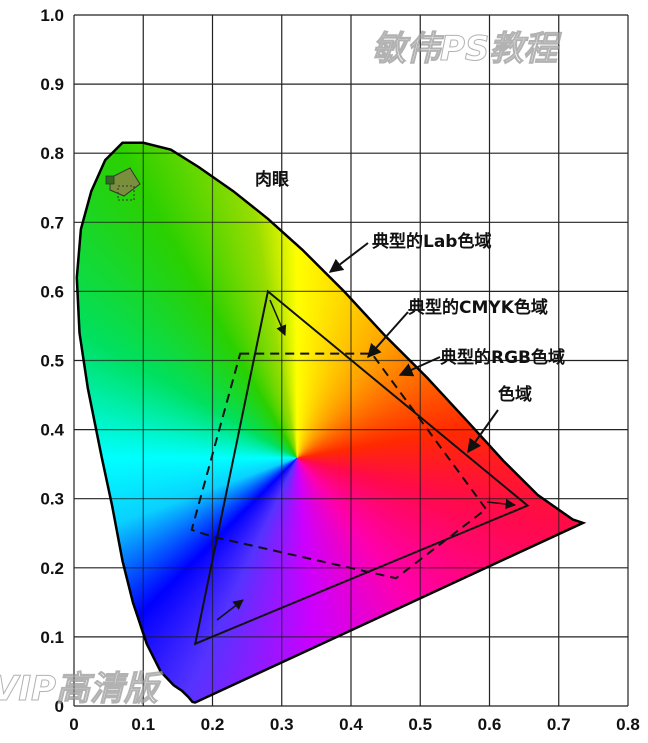  Describe the element at coordinates (52, 153) in the screenshot. I see `y-tick-label: 0.8` at that location.